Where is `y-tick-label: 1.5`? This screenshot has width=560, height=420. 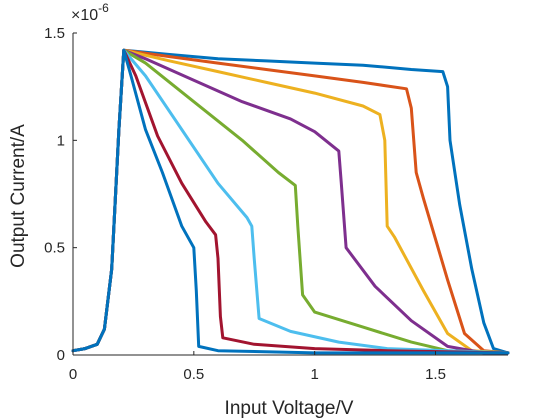
y-tick-label: 1.5 is located at coordinates (54, 33).